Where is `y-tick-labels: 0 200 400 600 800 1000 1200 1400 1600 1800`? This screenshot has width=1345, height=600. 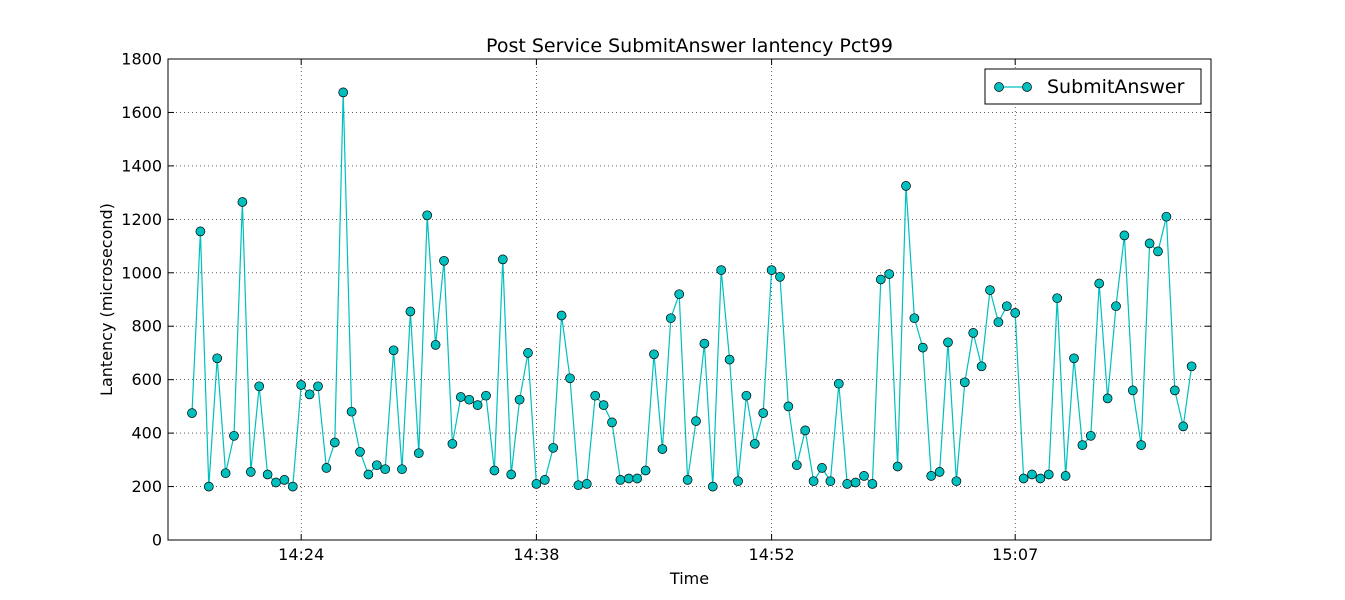
y-tick-labels: 0 200 400 600 800 1000 1200 1400 1600 1800 is located at coordinates (141, 300).